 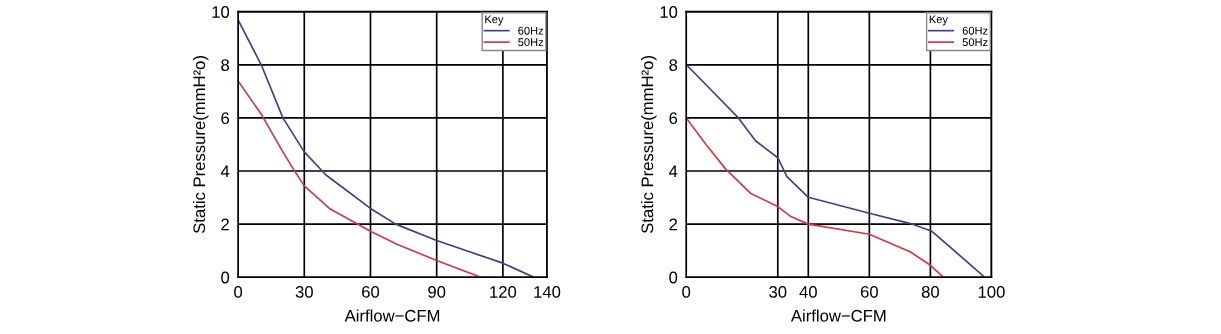 What do you see at coordinates (991, 291) in the screenshot?
I see `x-tick-label: 100` at bounding box center [991, 291].